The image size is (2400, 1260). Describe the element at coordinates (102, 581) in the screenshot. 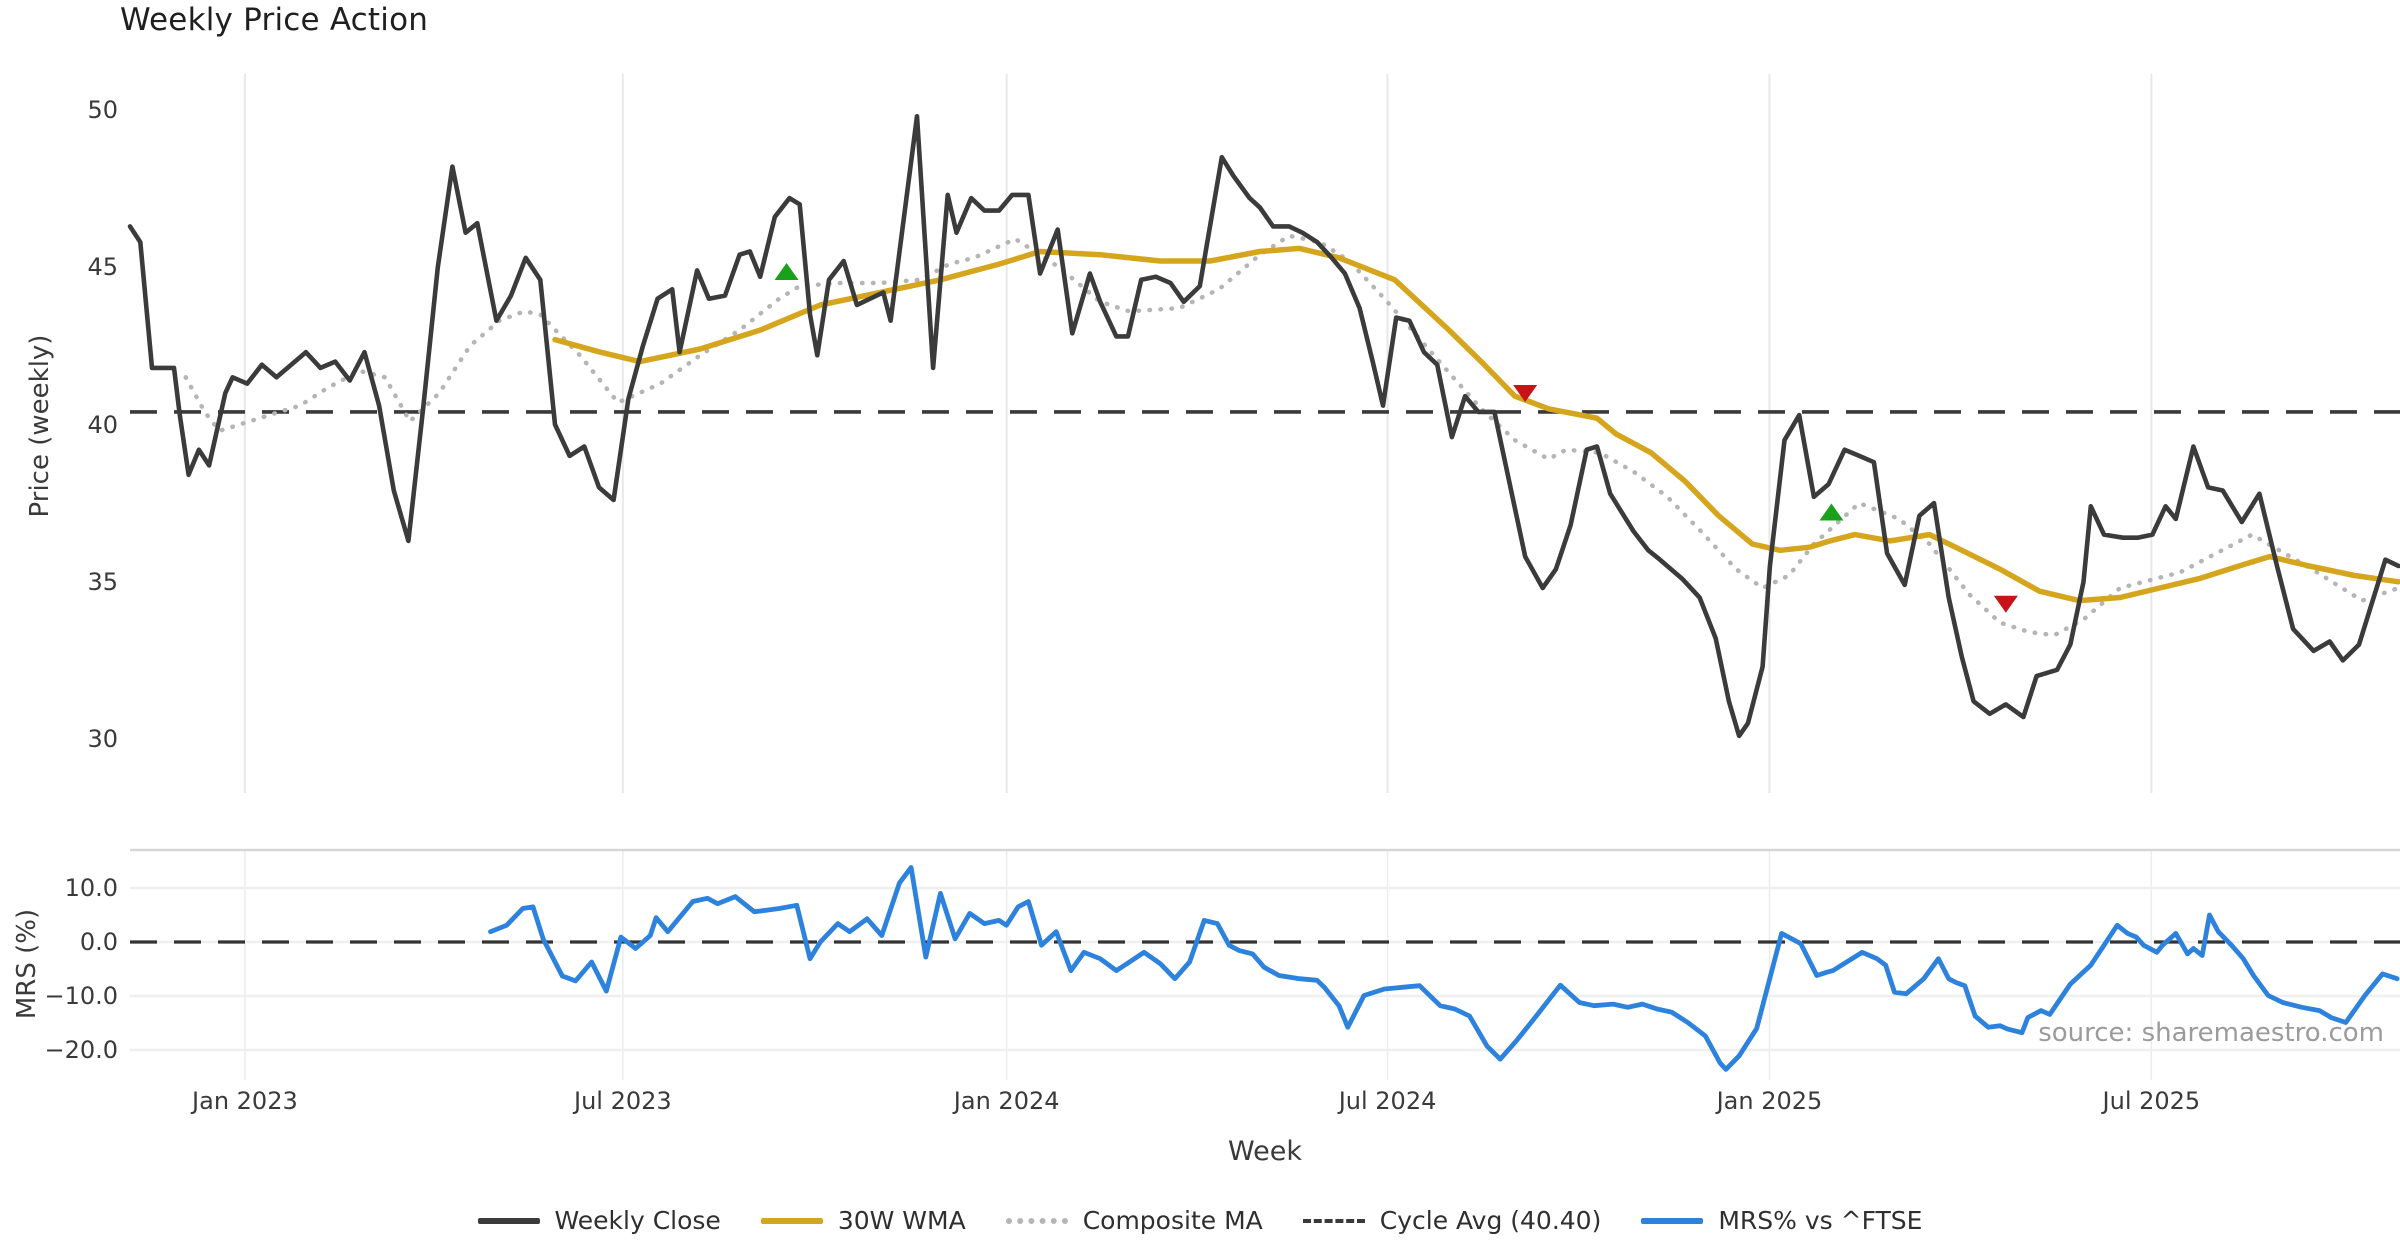

I see `price-ytick-label: 35` at that location.